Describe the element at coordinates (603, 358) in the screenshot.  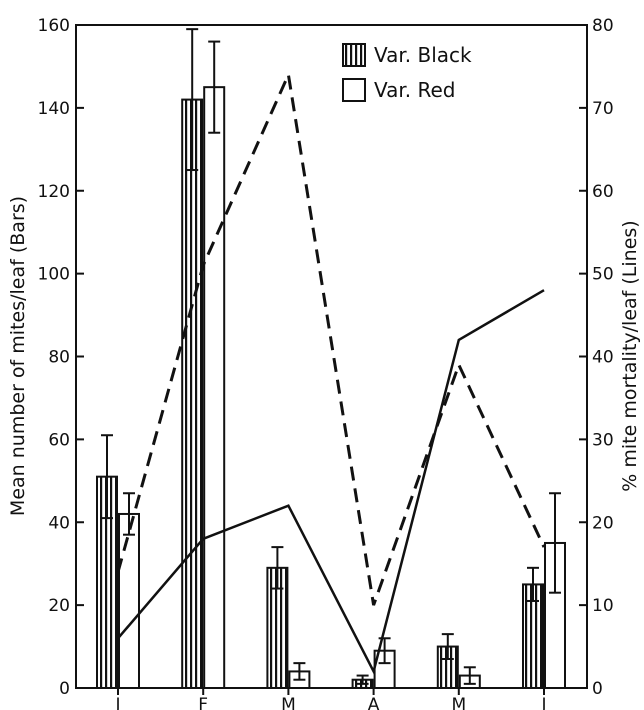
I see `right-tick-label-40: 40` at that location.